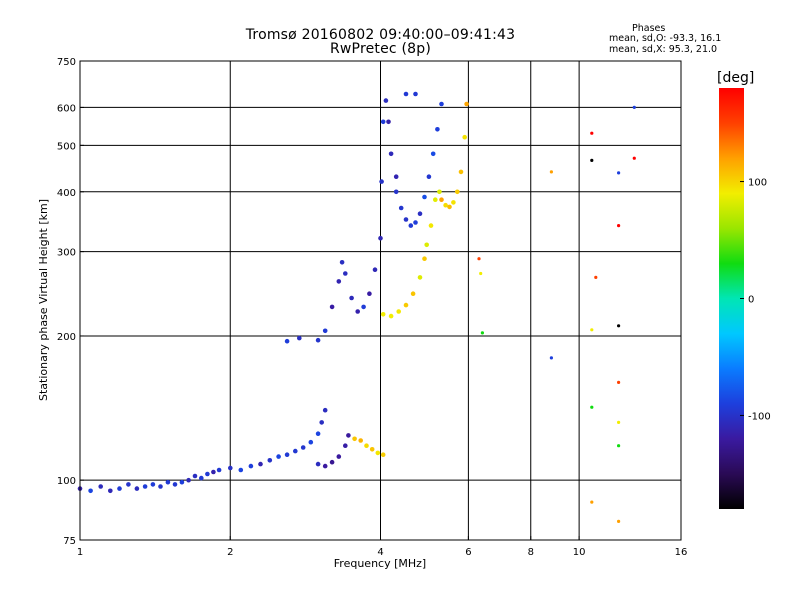 The width and height of the screenshot is (800, 600). What do you see at coordinates (66, 253) in the screenshot?
I see `y-tick-label: 300` at bounding box center [66, 253].